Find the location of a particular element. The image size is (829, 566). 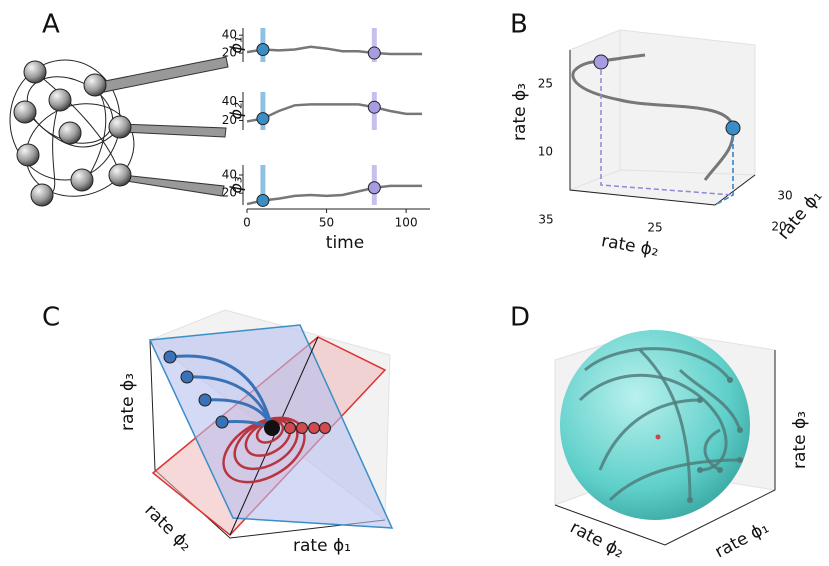

3d-axes-c is located at coordinates (271, 424).